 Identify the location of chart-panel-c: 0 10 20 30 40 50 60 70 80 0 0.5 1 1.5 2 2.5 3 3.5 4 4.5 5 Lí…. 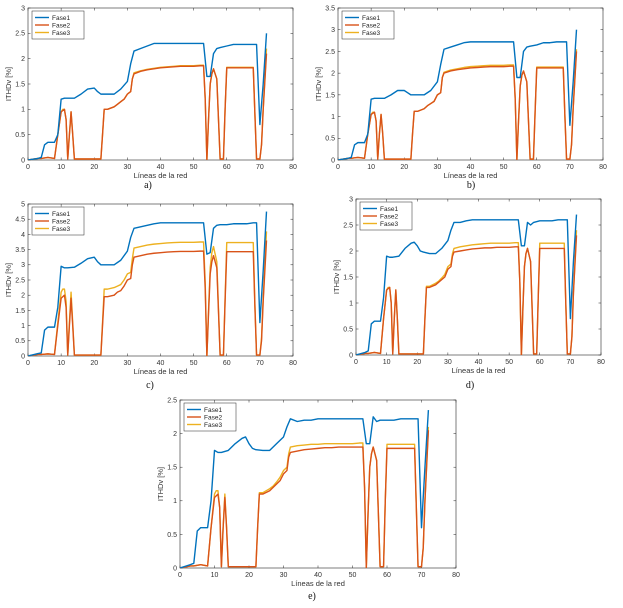
(150, 296).